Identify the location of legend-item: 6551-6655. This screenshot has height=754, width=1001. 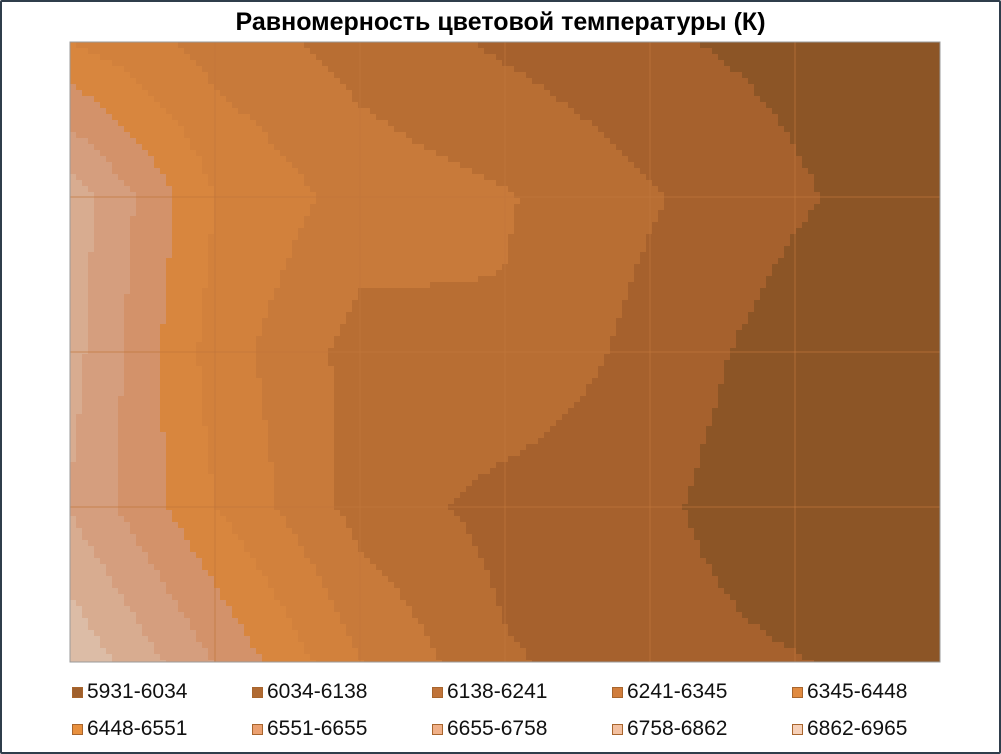
(309, 729).